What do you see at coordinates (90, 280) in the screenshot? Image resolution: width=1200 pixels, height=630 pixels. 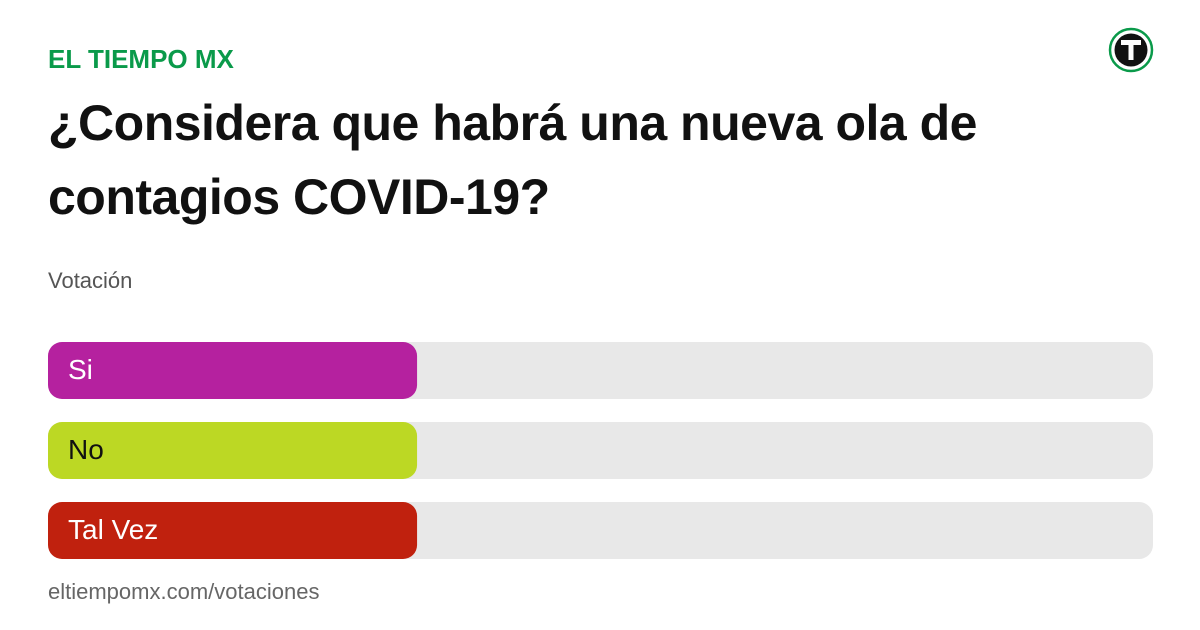 I see `subtitle: Votación` at bounding box center [90, 280].